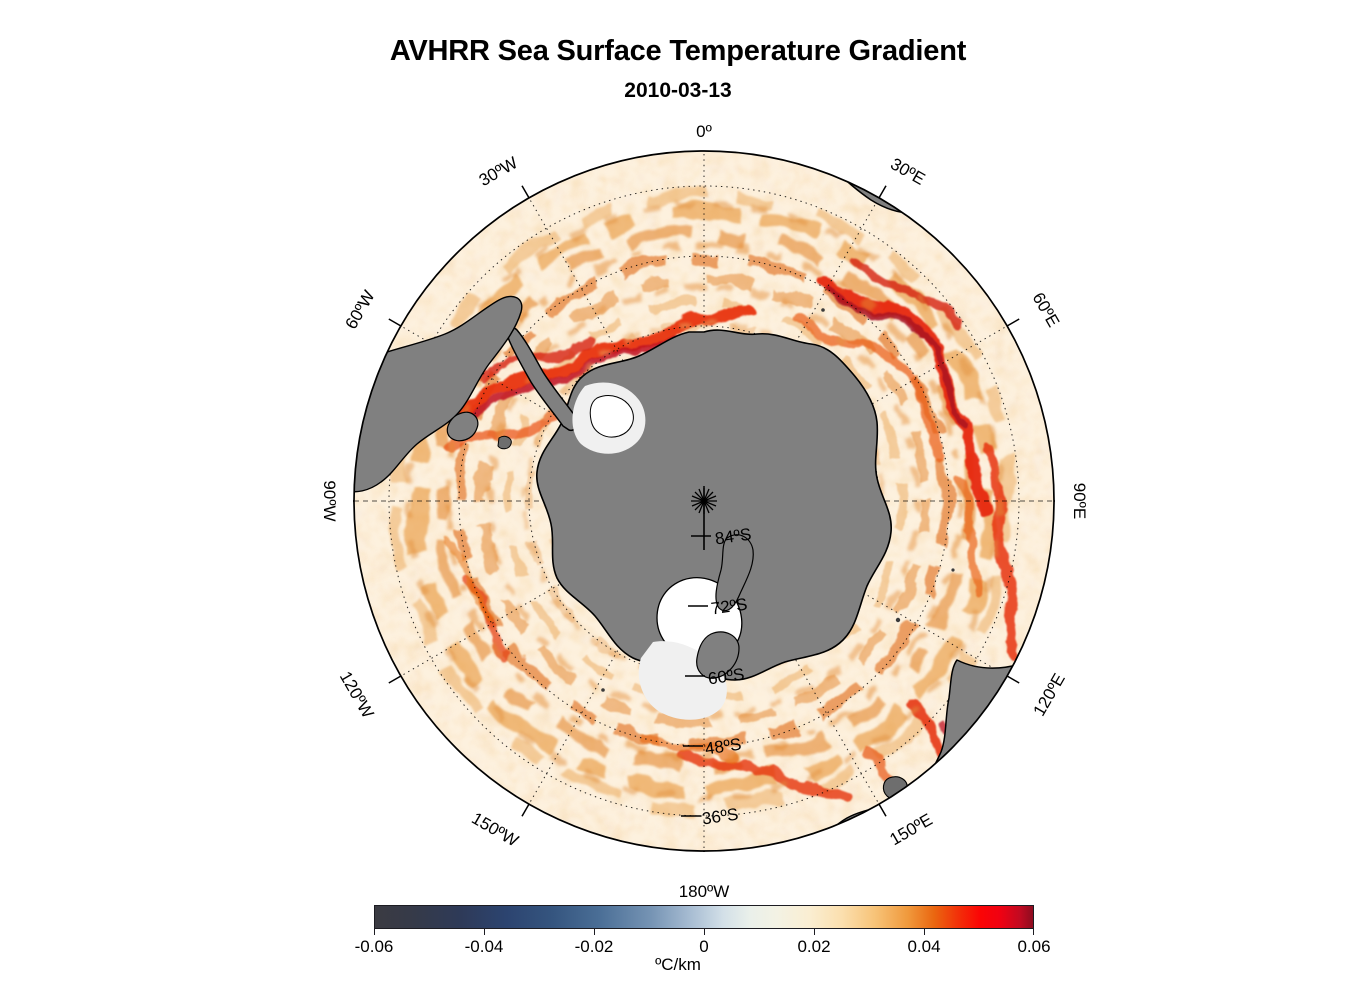 Image resolution: width=1356 pixels, height=1000 pixels. What do you see at coordinates (704, 131) in the screenshot?
I see `lon-label-0: 0º` at bounding box center [704, 131].